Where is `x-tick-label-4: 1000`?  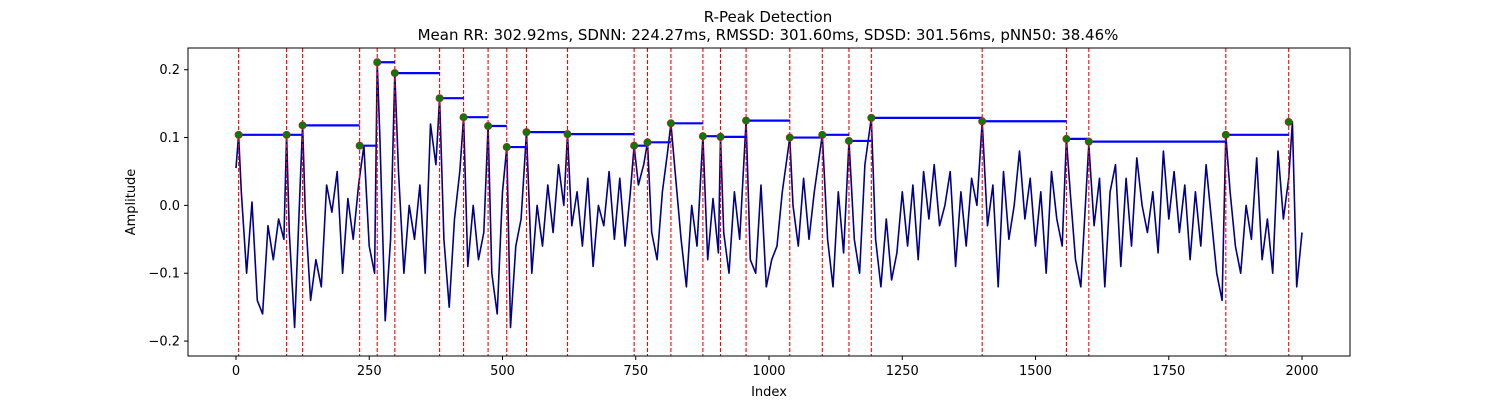 x-tick-label-4: 1000 is located at coordinates (768, 371).